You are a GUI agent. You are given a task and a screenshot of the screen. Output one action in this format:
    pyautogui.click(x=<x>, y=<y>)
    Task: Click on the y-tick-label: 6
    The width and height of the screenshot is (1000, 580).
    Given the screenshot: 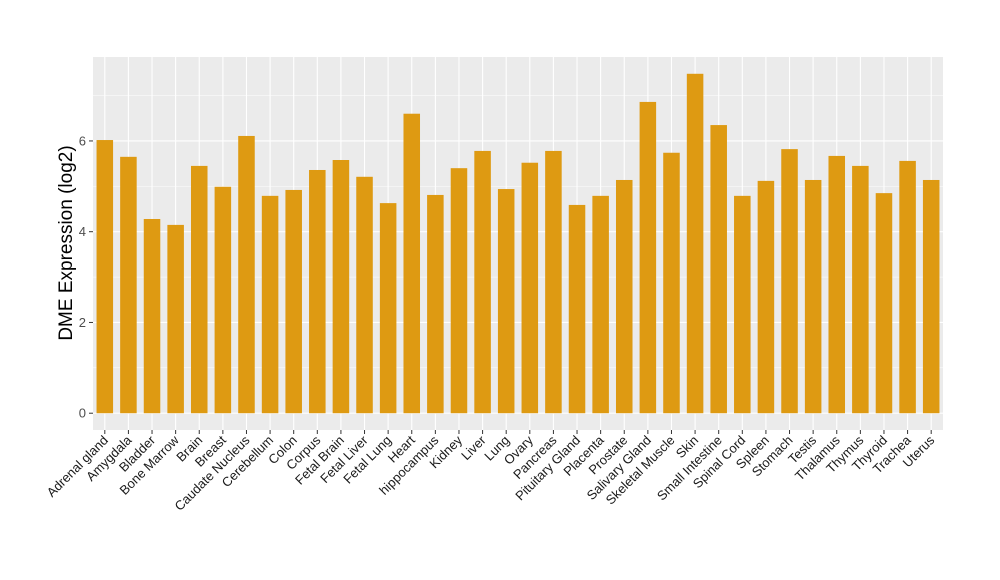 What is the action you would take?
    pyautogui.click(x=82, y=140)
    